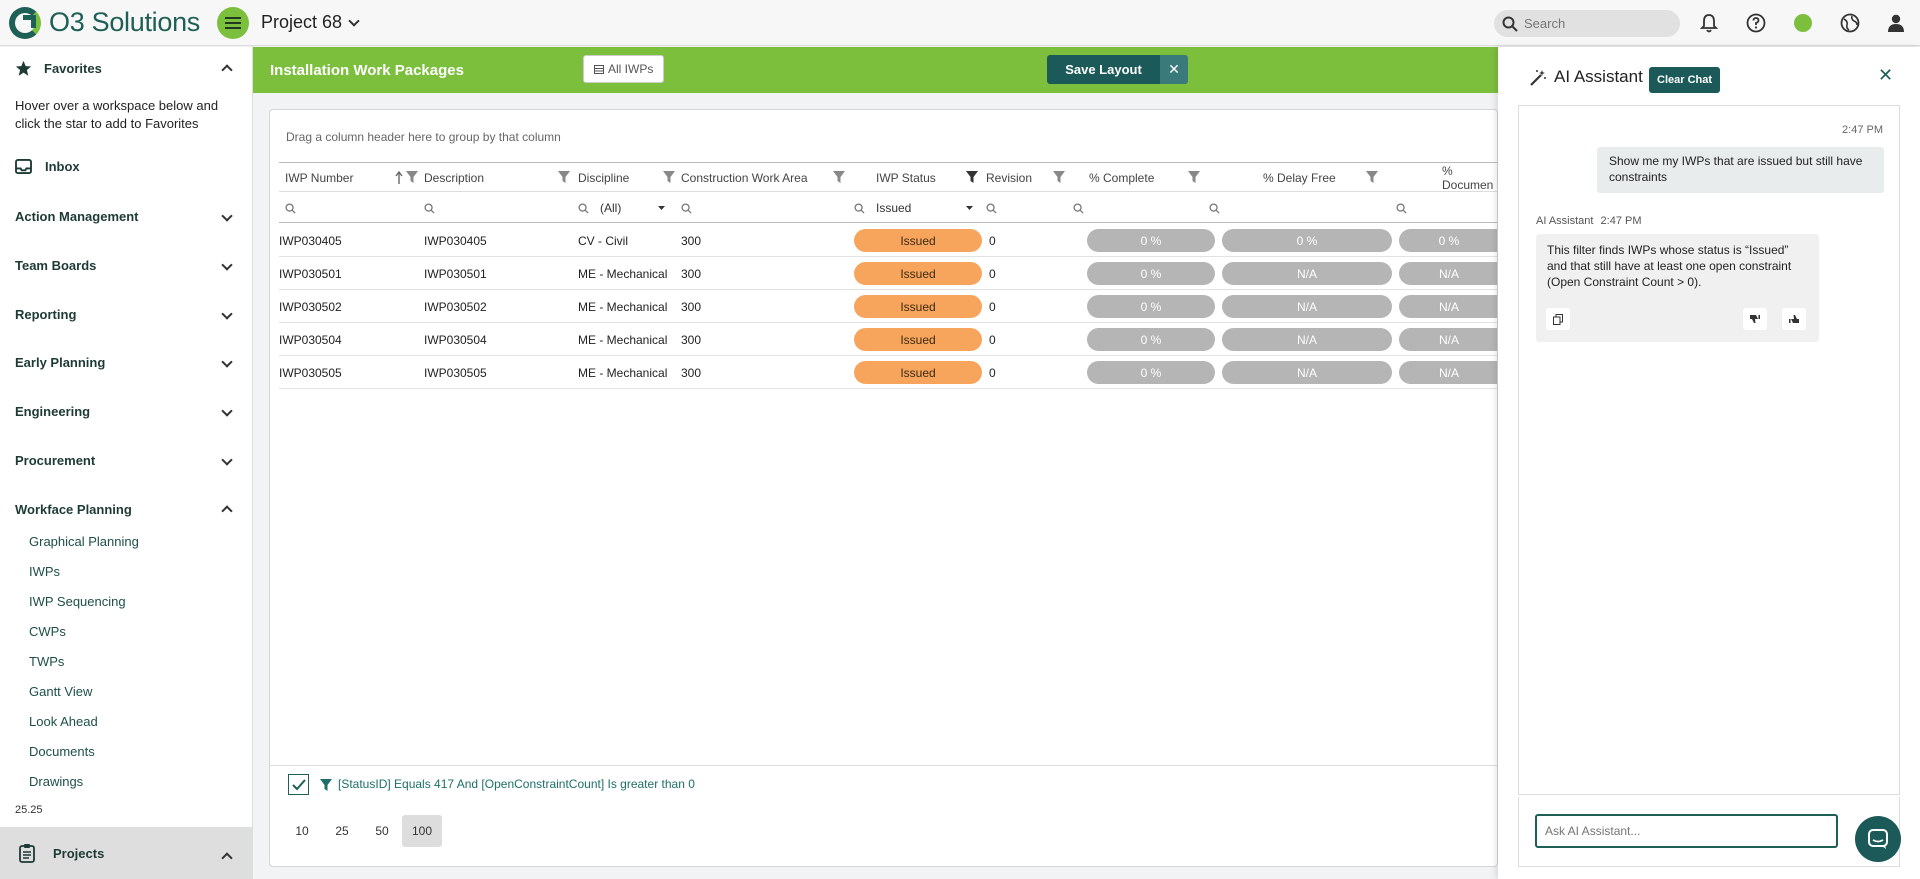 The width and height of the screenshot is (1920, 879). What do you see at coordinates (1021, 208) in the screenshot?
I see `filter-cell-revision` at bounding box center [1021, 208].